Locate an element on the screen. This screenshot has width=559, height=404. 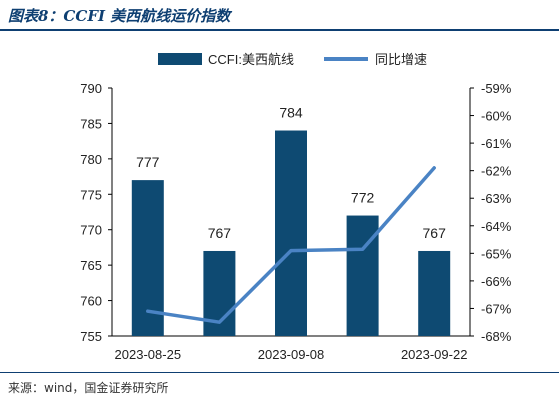
x-tick-label: 2023-09-08 is located at coordinates (291, 354).